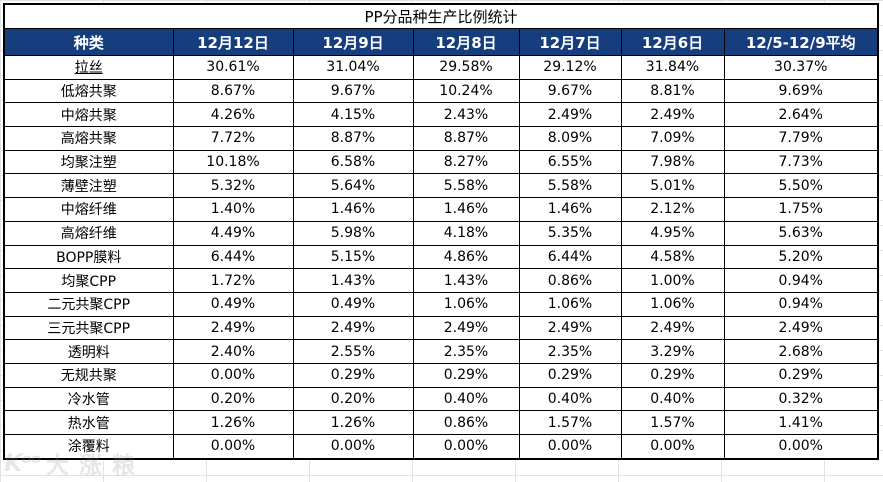 This screenshot has height=482, width=883. Describe the element at coordinates (672, 138) in the screenshot. I see `value-cell: 7.09%` at that location.